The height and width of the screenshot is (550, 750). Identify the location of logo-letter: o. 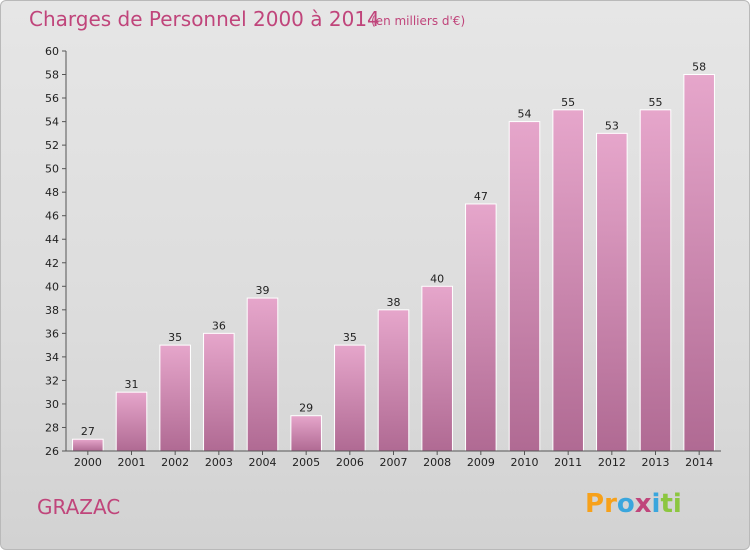
(625, 504).